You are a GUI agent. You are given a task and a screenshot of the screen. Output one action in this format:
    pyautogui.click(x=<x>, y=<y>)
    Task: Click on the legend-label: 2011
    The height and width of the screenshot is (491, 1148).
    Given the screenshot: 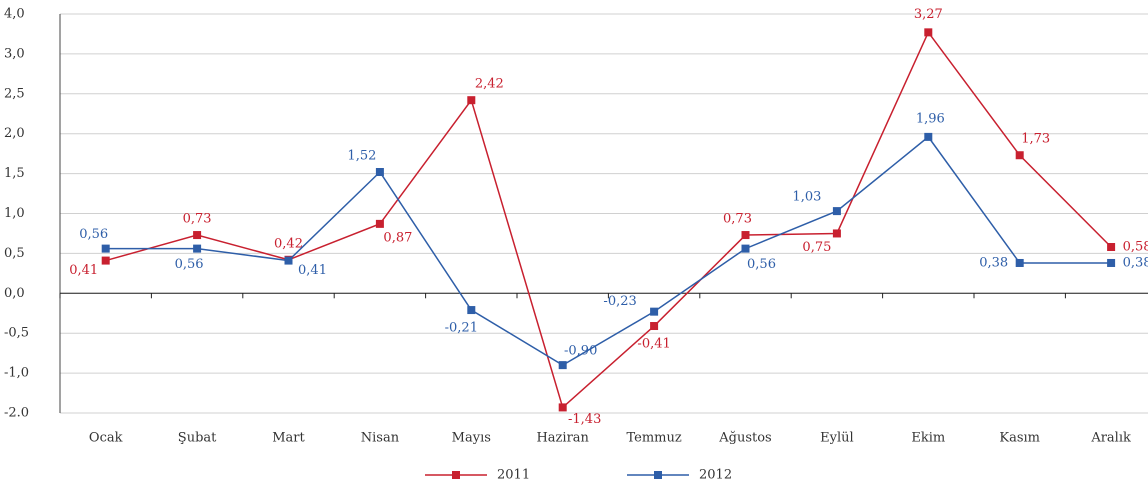 What is the action you would take?
    pyautogui.click(x=513, y=475)
    